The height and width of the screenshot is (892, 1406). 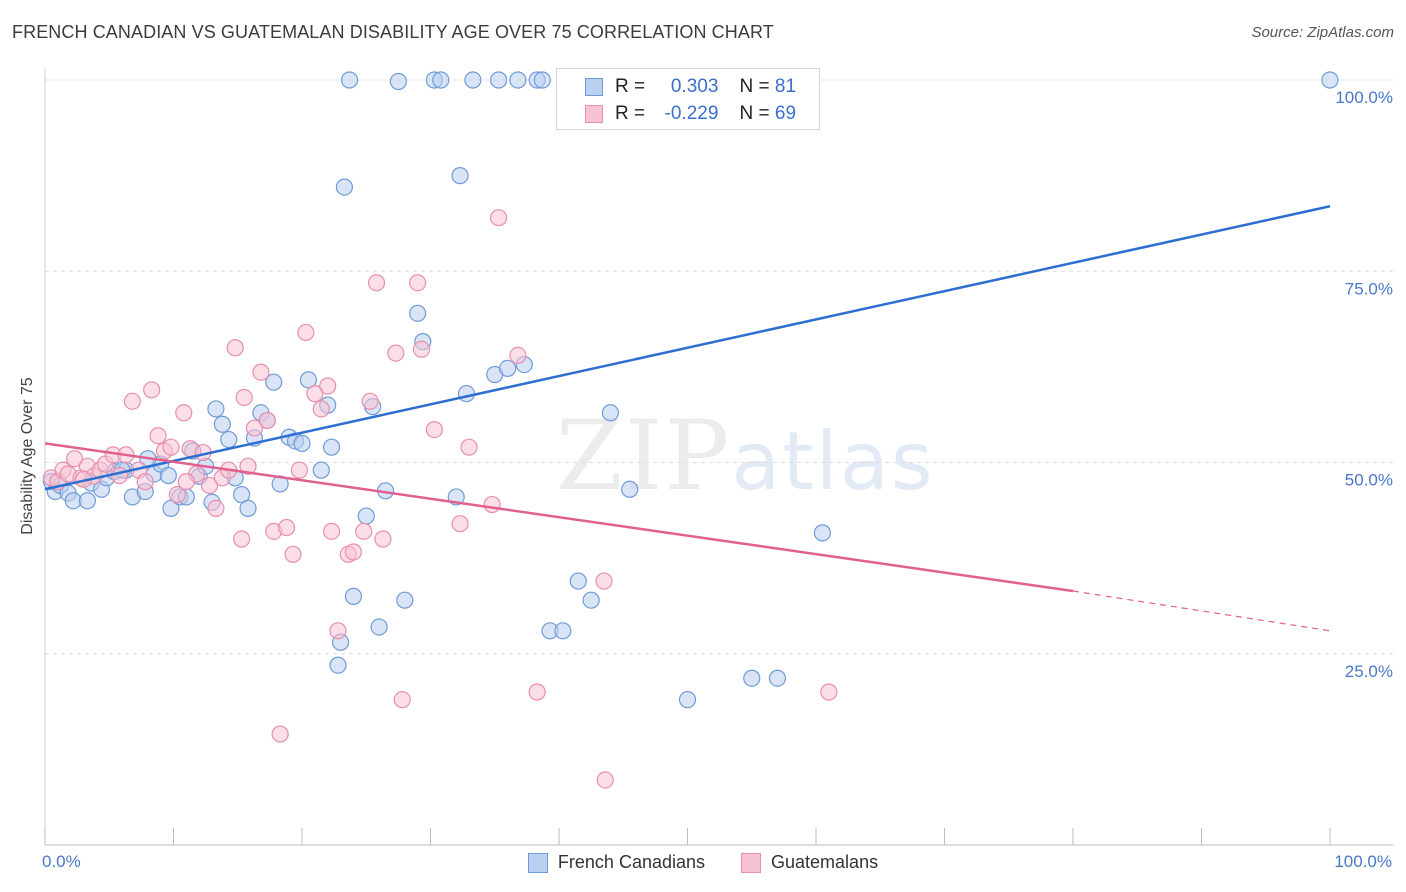 I want to click on x-tick-label-min: 0.0%, so click(x=61, y=861).